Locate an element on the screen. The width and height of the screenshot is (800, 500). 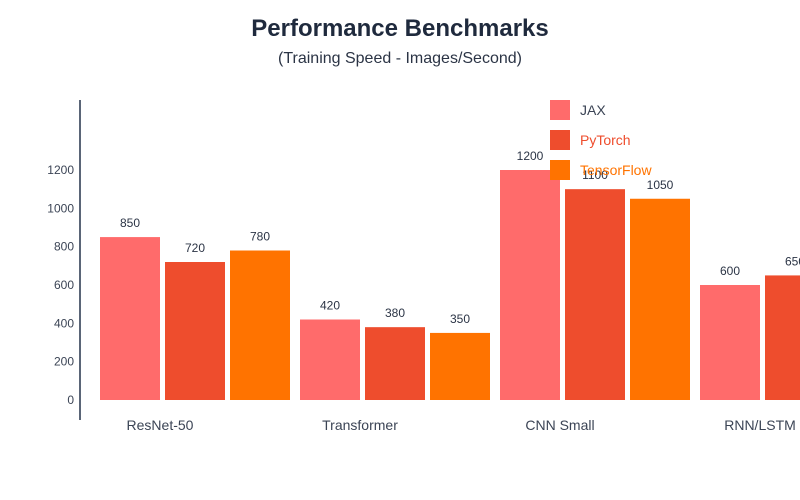
legend-swatch-jax is located at coordinates (560, 110).